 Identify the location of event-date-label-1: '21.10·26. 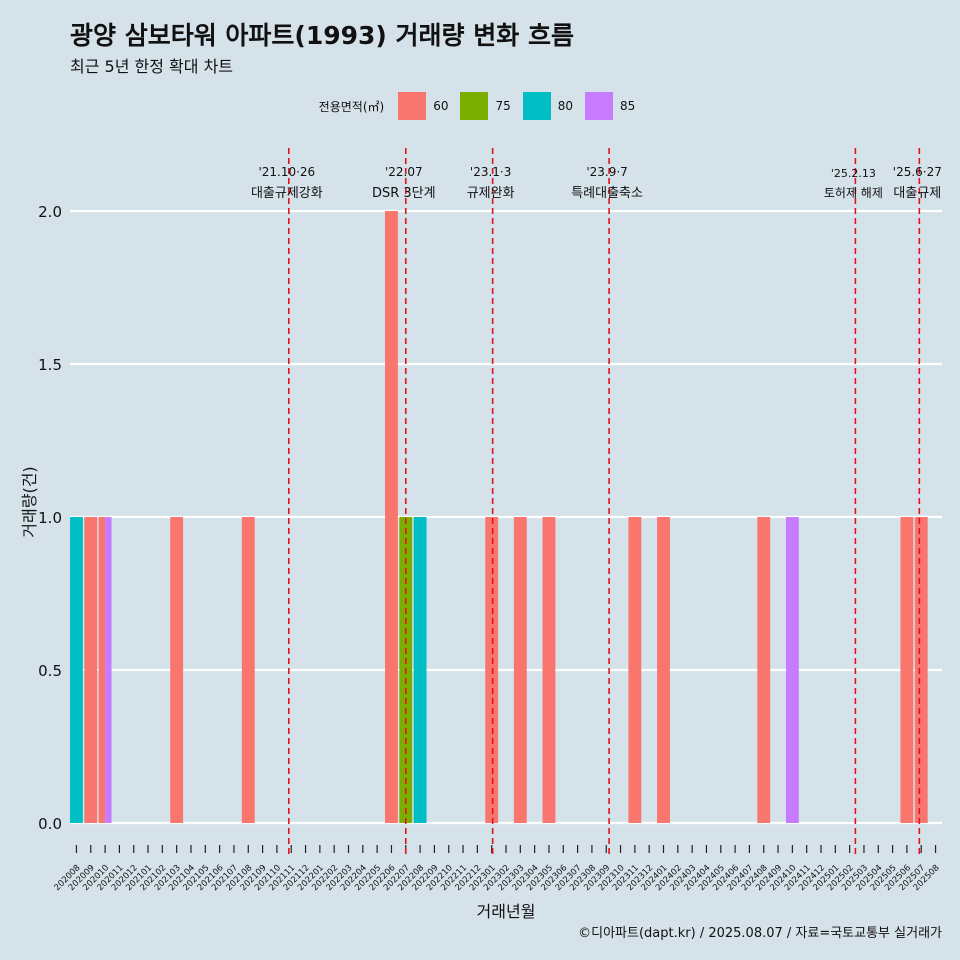
(286, 172).